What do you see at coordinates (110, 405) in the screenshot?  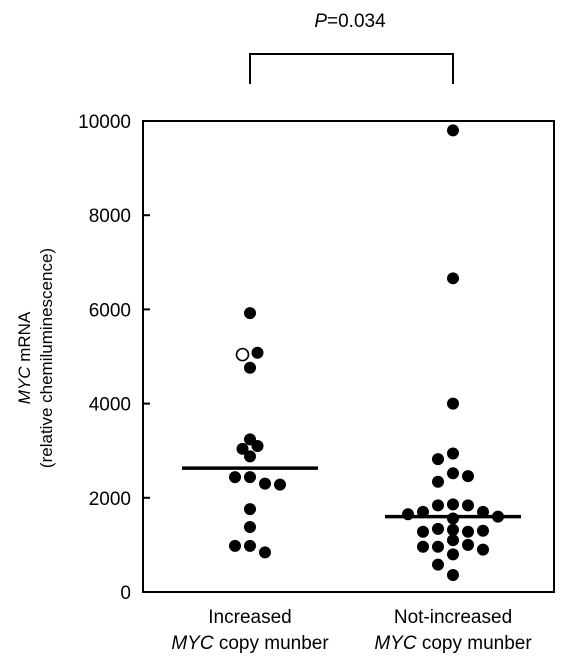 I see `y-tick-label: 4000` at bounding box center [110, 405].